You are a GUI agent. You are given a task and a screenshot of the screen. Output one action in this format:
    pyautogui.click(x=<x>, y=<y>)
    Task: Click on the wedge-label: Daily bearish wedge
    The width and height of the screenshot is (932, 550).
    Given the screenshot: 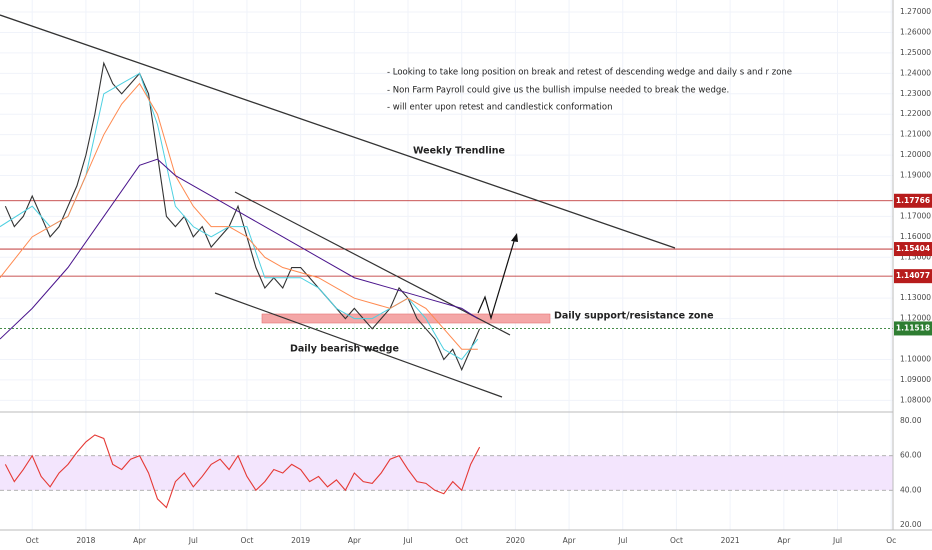 What is the action you would take?
    pyautogui.click(x=344, y=349)
    